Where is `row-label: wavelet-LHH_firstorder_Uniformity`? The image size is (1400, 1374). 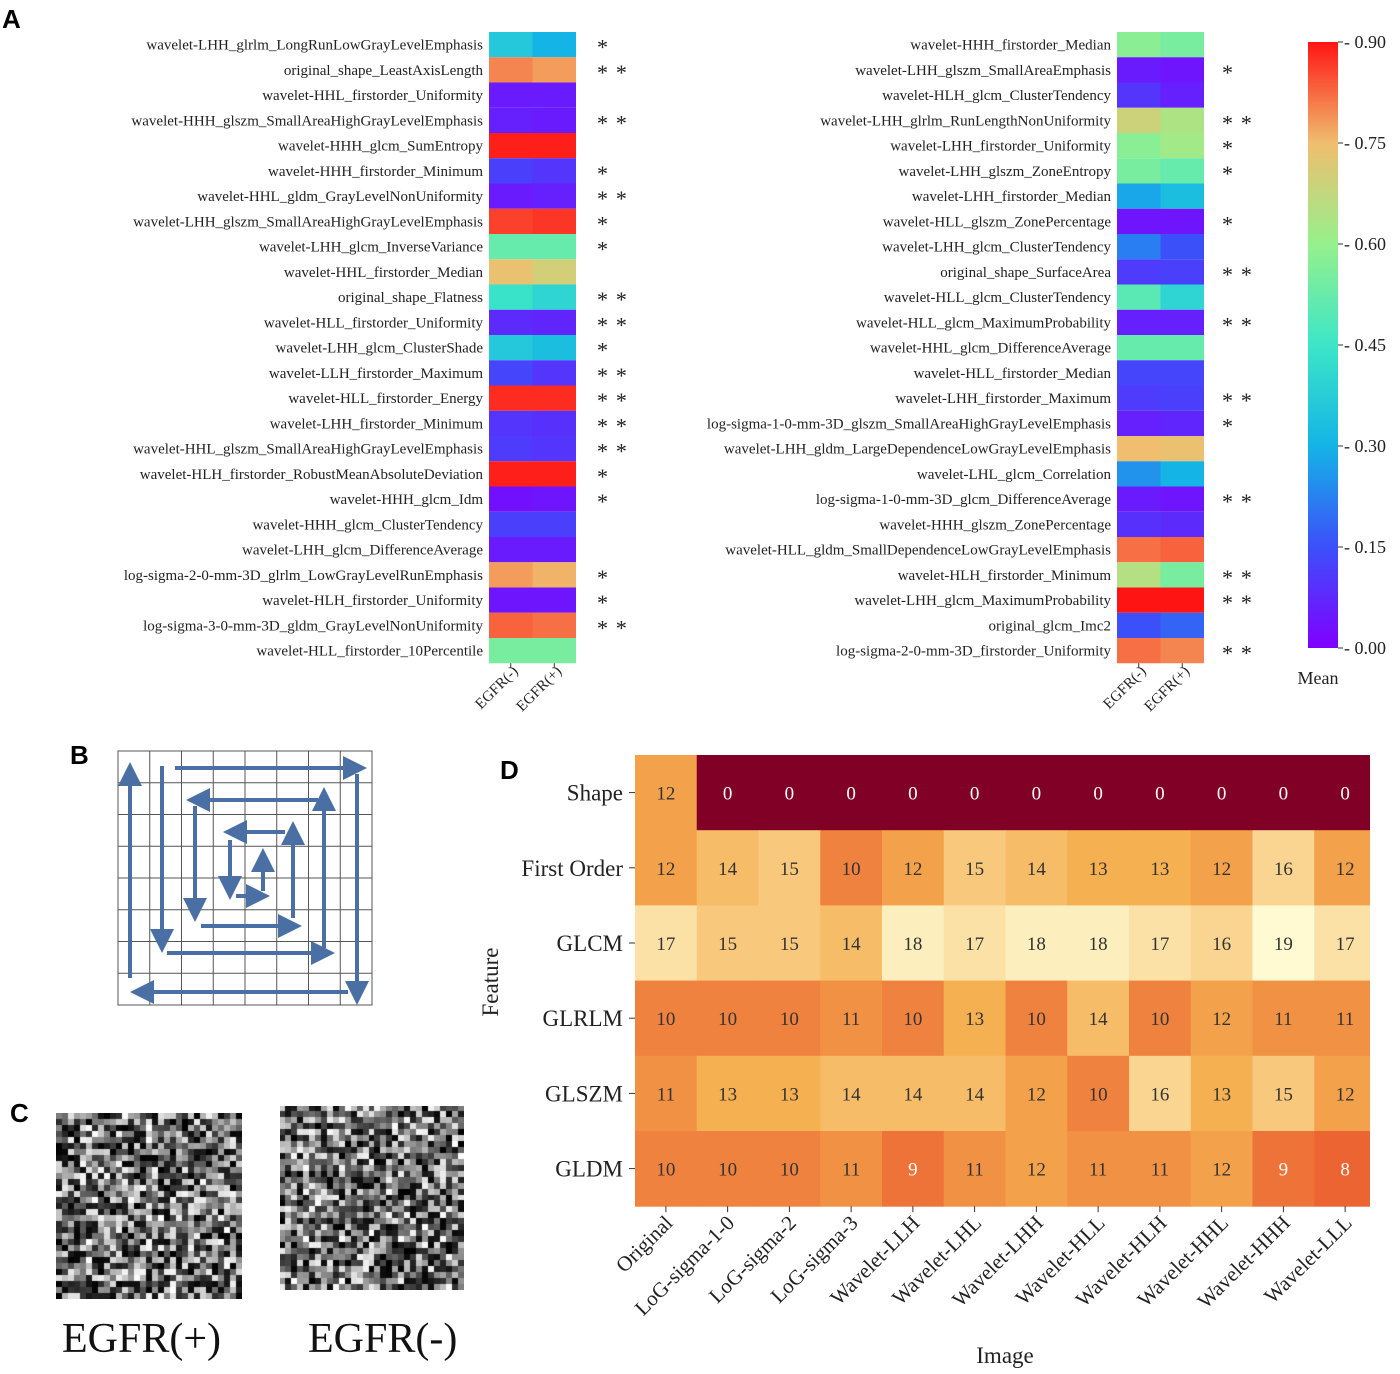 row-label: wavelet-LHH_firstorder_Uniformity is located at coordinates (1000, 147).